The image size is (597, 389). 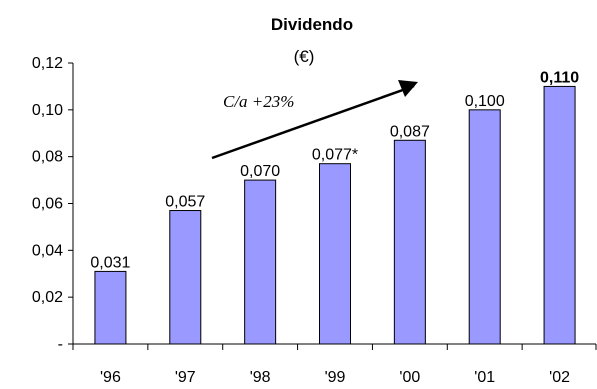 What do you see at coordinates (47, 250) in the screenshot?
I see `y-tick-label: 0,04` at bounding box center [47, 250].